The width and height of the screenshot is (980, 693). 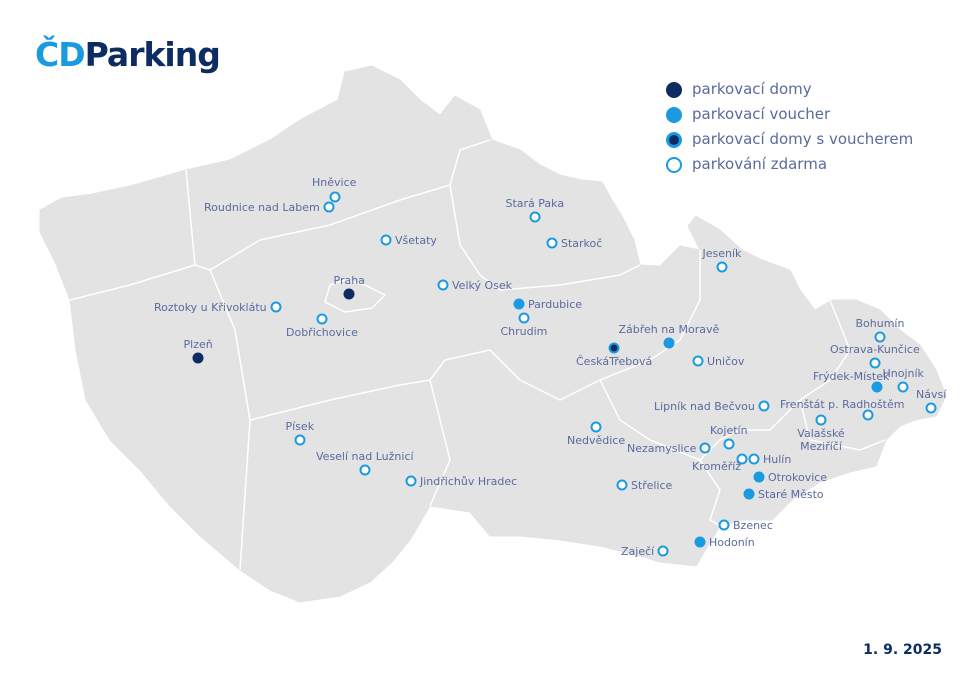 What do you see at coordinates (726, 361) in the screenshot?
I see `location-label: Uničov` at bounding box center [726, 361].